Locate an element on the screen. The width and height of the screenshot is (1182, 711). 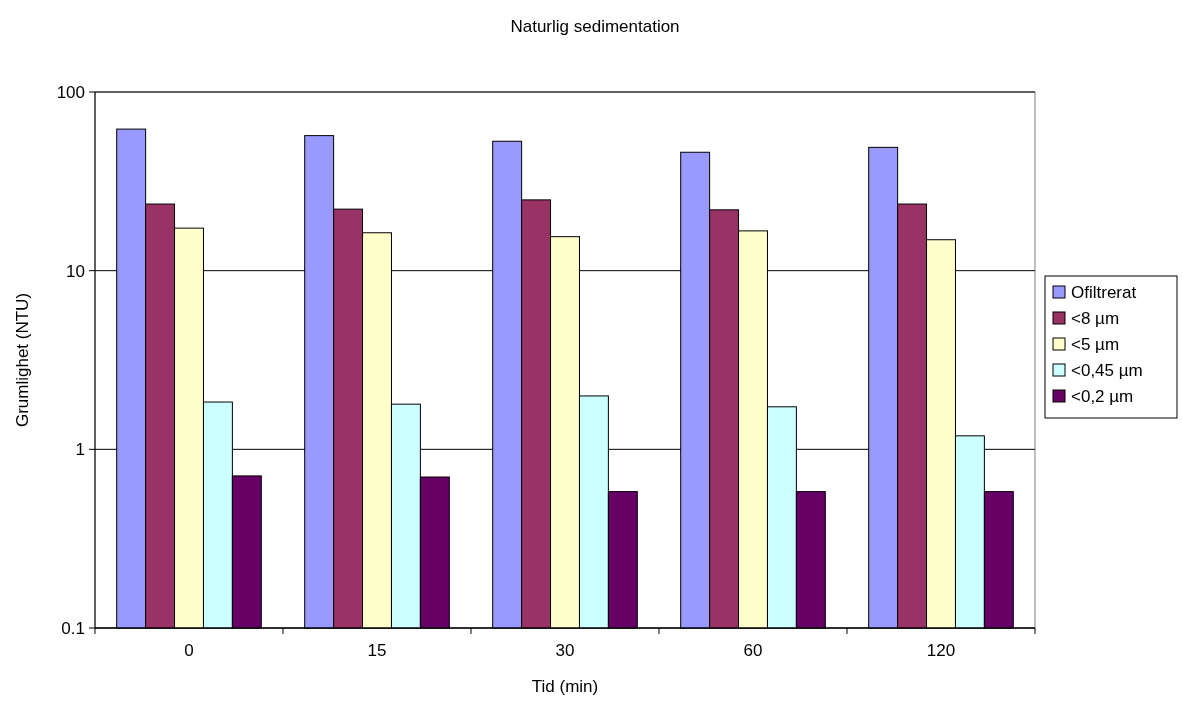
legend-label: <0,2 µm is located at coordinates (1102, 396).